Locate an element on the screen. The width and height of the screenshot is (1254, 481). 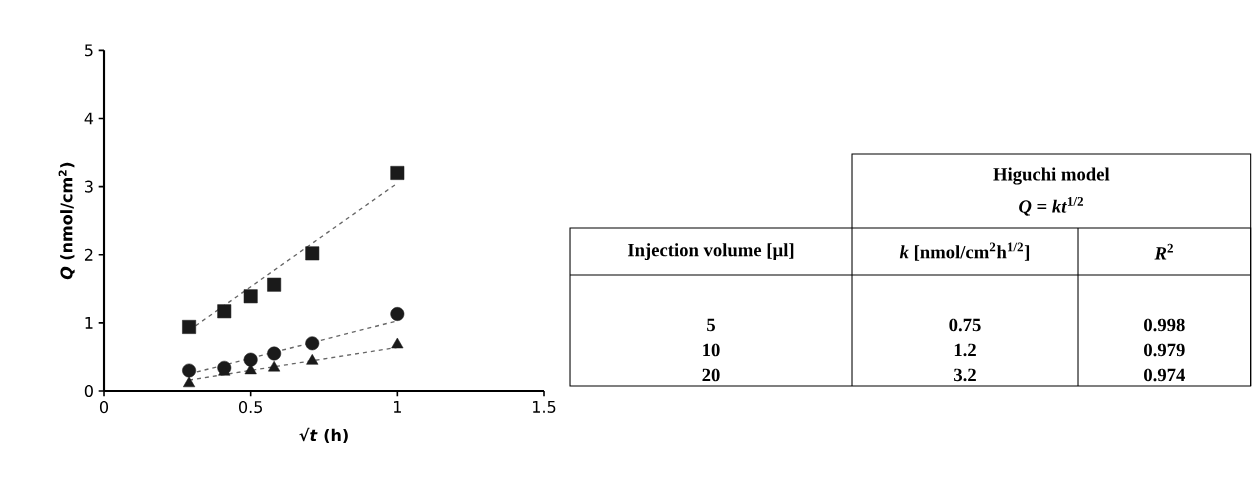
x-tick-label: 1 is located at coordinates (397, 407).